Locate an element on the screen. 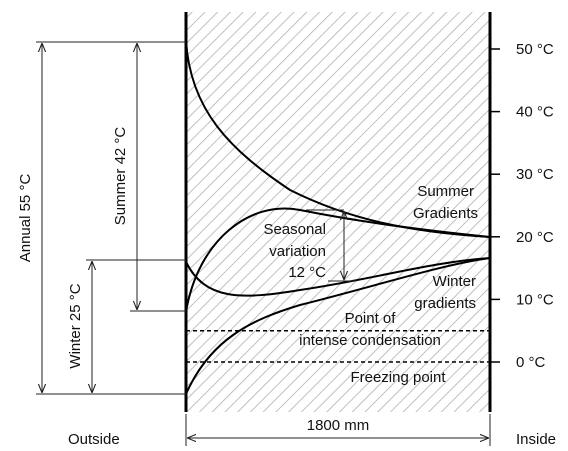 Image resolution: width=568 pixels, height=451 pixels. axis-tick-label: 40 °C is located at coordinates (535, 112).